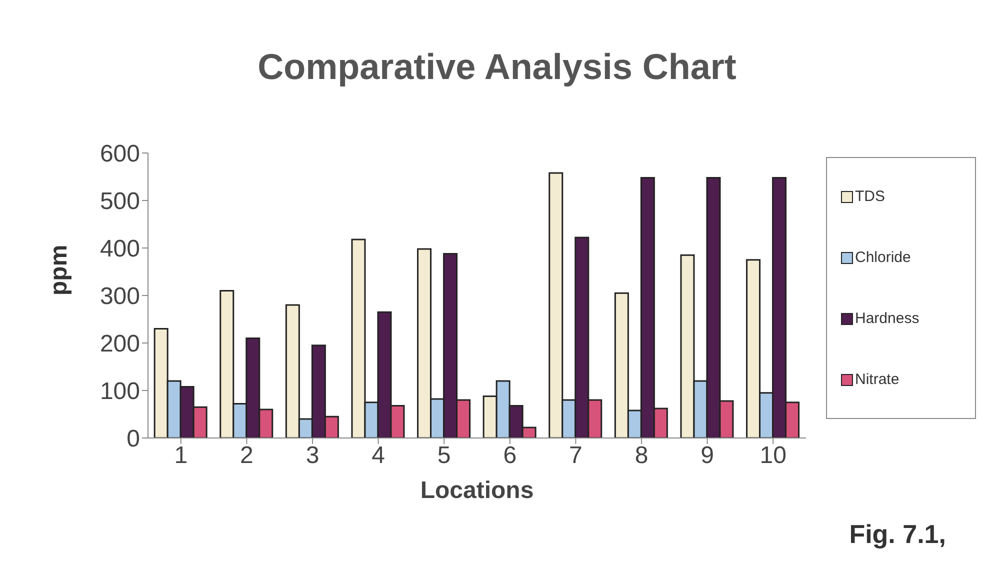  What do you see at coordinates (877, 379) in the screenshot?
I see `legend-label: Nitrate` at bounding box center [877, 379].